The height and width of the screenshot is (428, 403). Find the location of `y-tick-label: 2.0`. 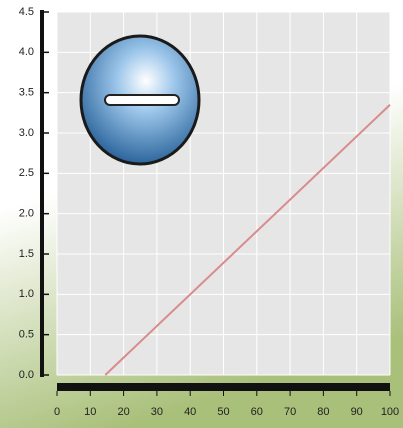

y-tick-label: 2.0 is located at coordinates (26, 214).